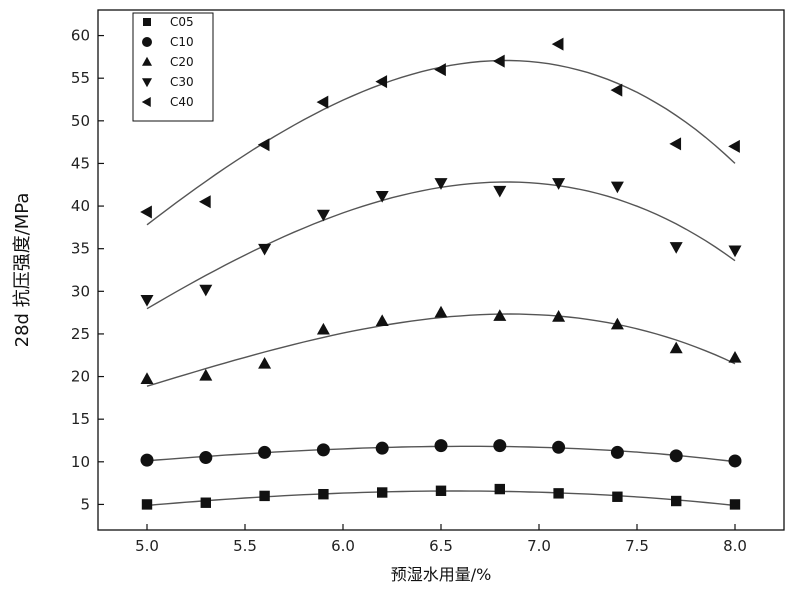 Image resolution: width=800 pixels, height=595 pixels. Describe the element at coordinates (85, 504) in the screenshot. I see `y-tick-label: 5` at that location.